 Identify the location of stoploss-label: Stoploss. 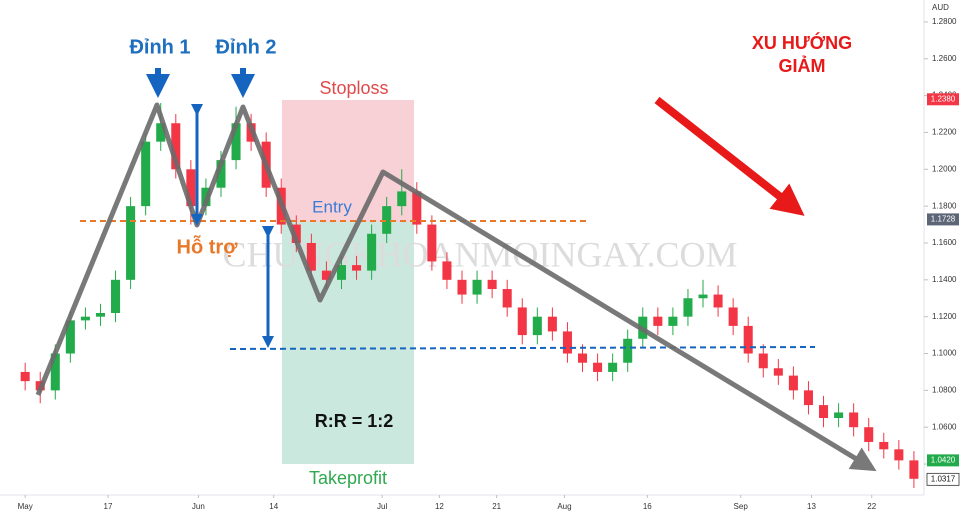
(353, 88).